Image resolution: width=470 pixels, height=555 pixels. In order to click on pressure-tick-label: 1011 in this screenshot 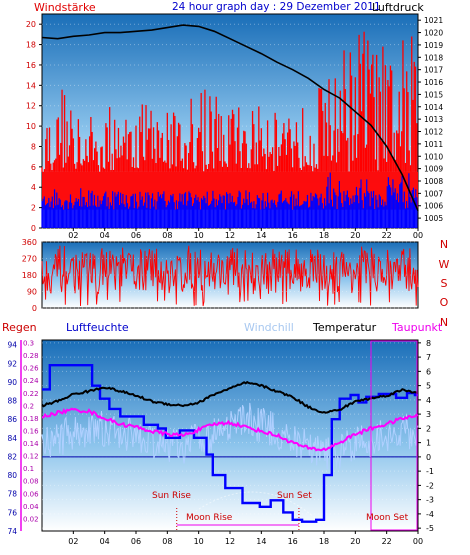, I will do `click(433, 144)`.